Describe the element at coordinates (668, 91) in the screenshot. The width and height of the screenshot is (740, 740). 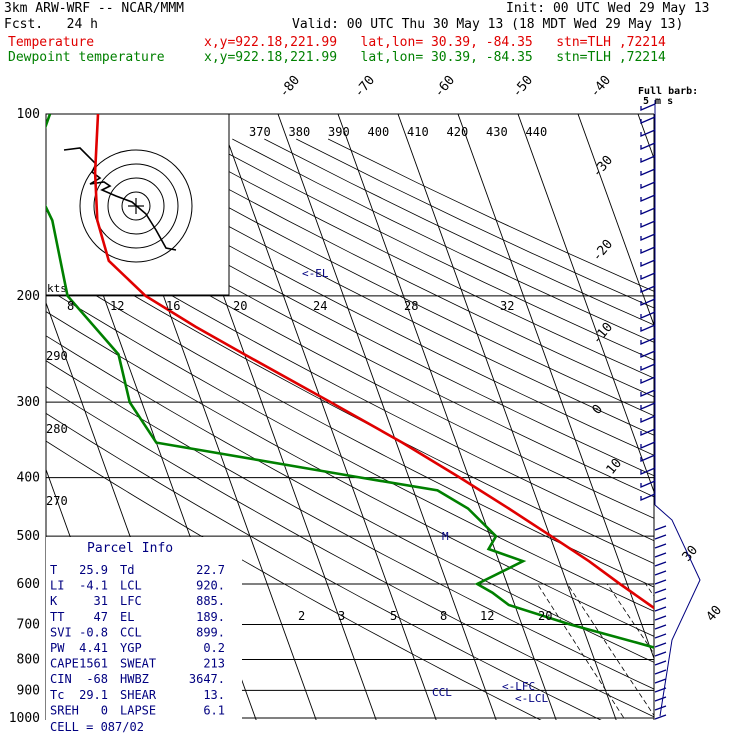
I see `barb-legend-title: Full barb:` at that location.